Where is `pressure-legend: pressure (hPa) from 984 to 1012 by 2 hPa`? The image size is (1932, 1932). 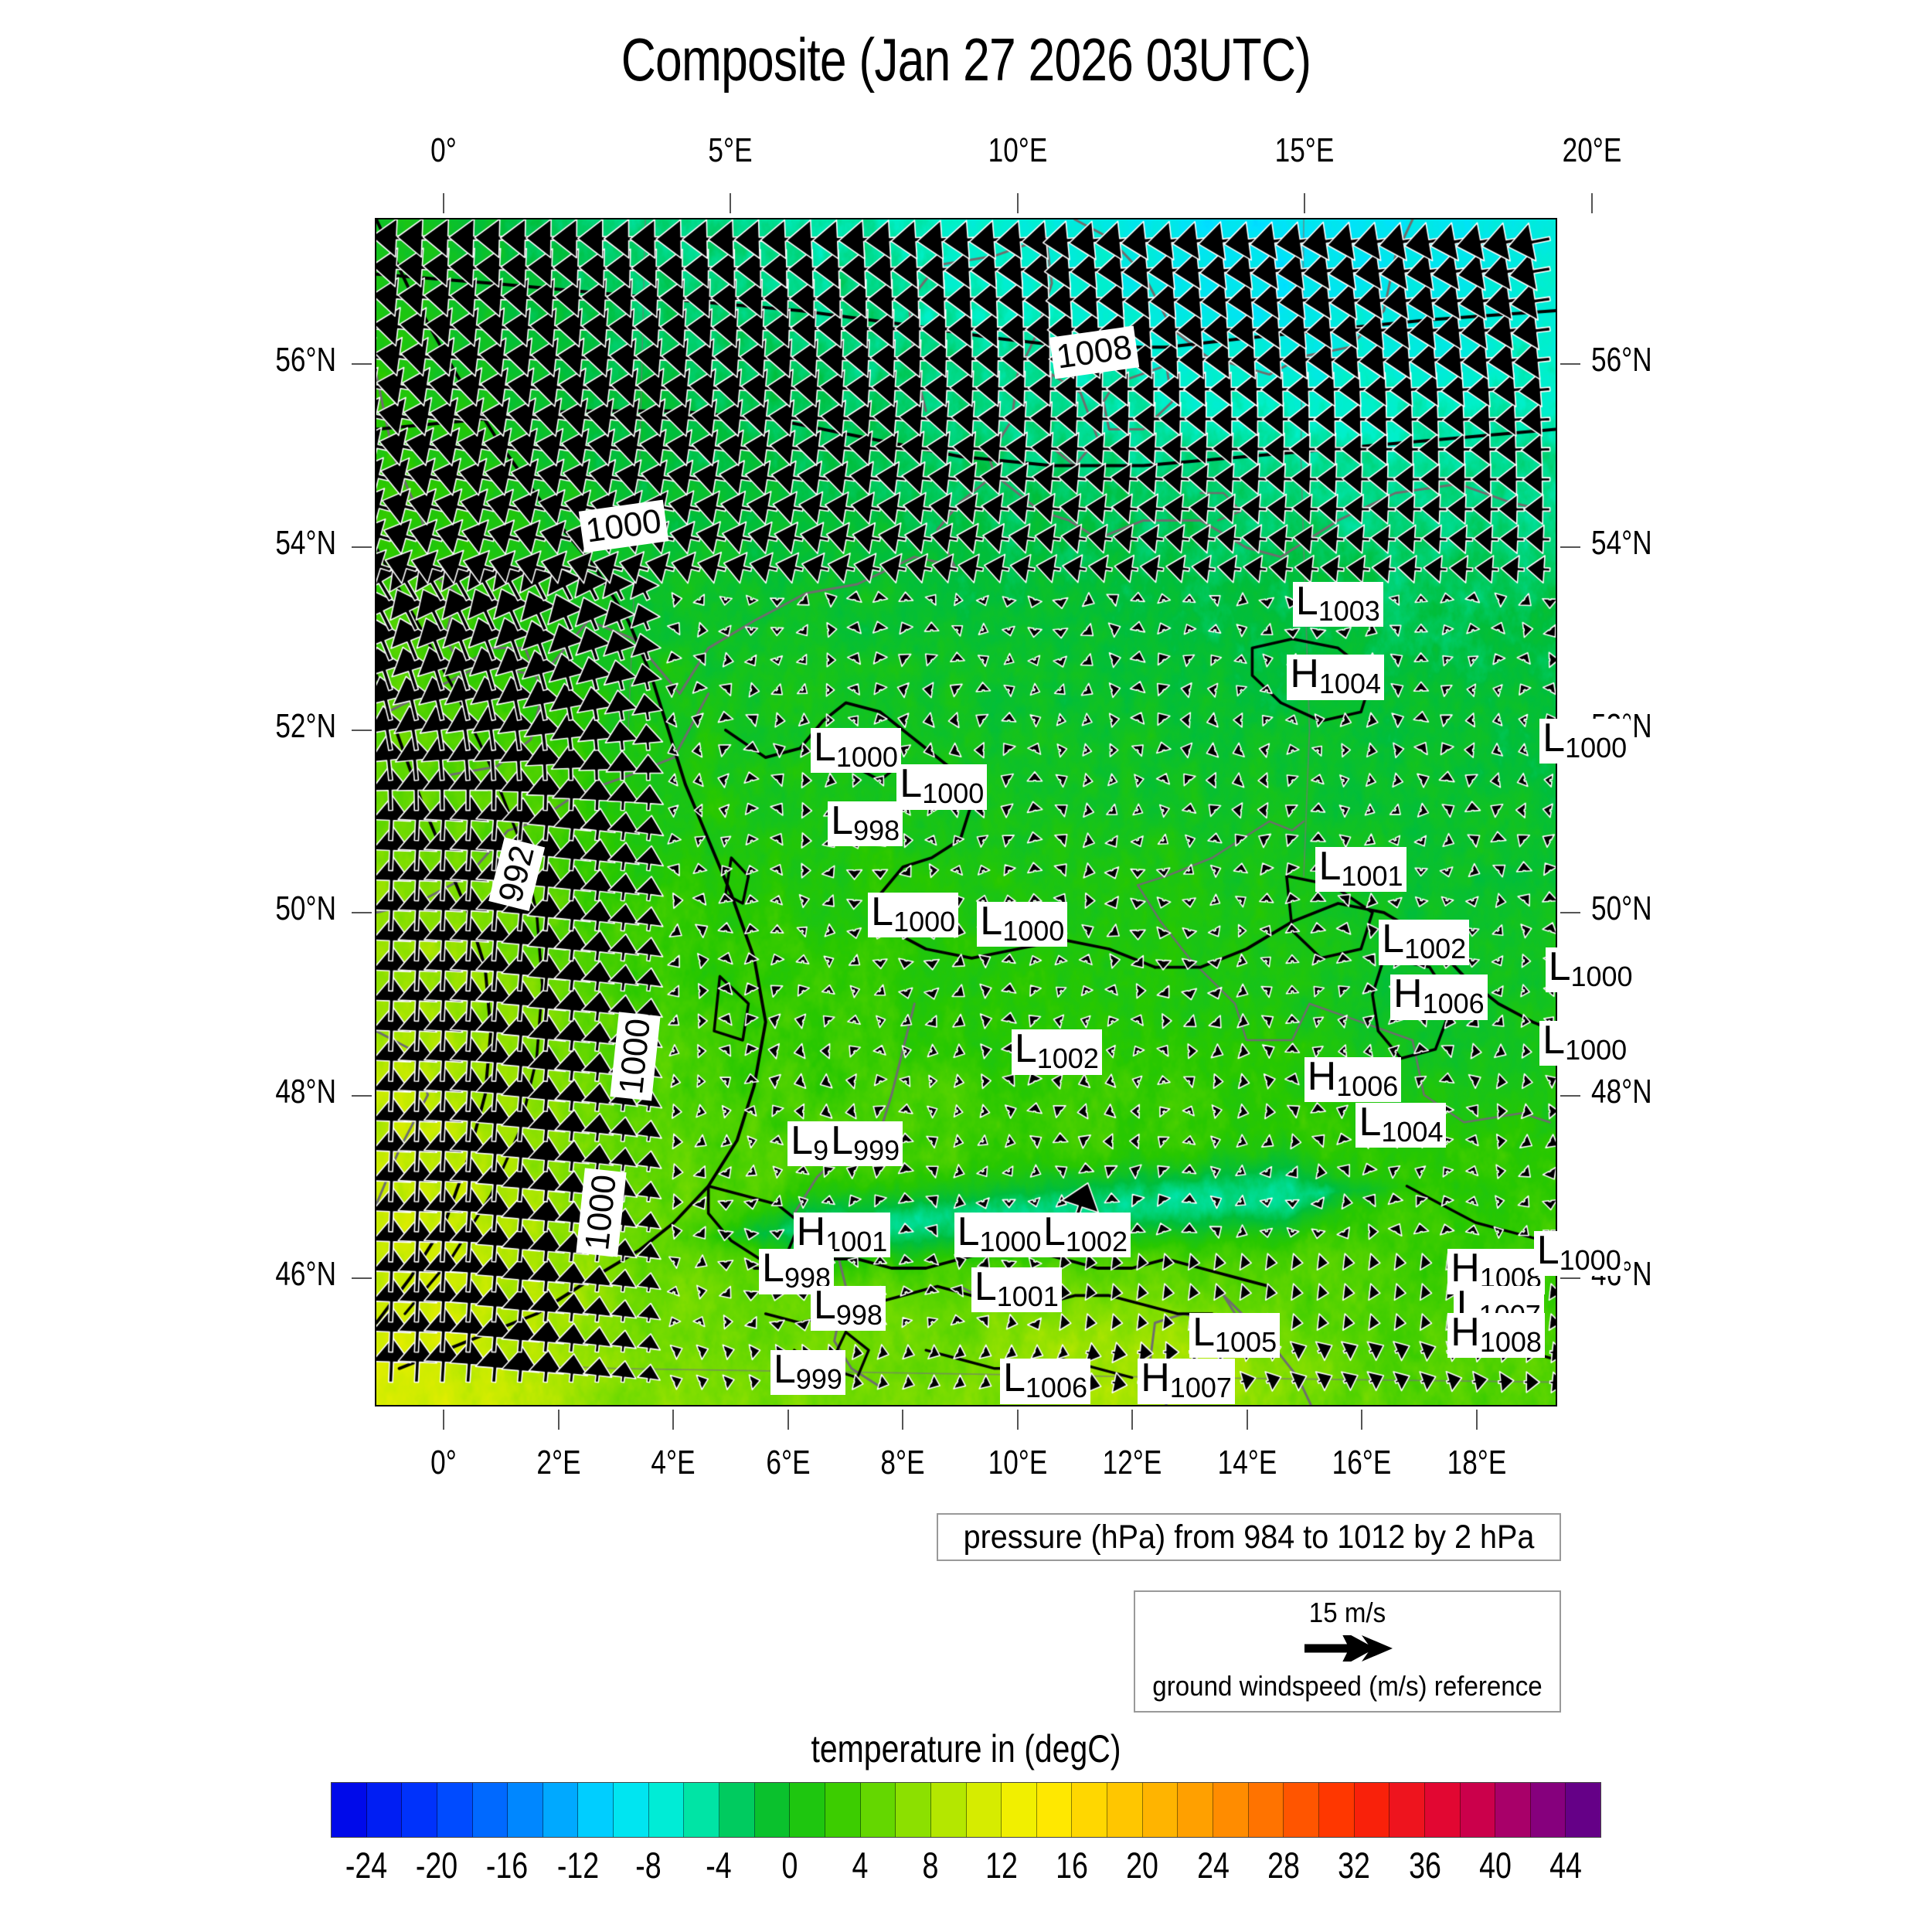
pressure-legend: pressure (hPa) from 984 to 1012 by 2 hPa is located at coordinates (1249, 1537).